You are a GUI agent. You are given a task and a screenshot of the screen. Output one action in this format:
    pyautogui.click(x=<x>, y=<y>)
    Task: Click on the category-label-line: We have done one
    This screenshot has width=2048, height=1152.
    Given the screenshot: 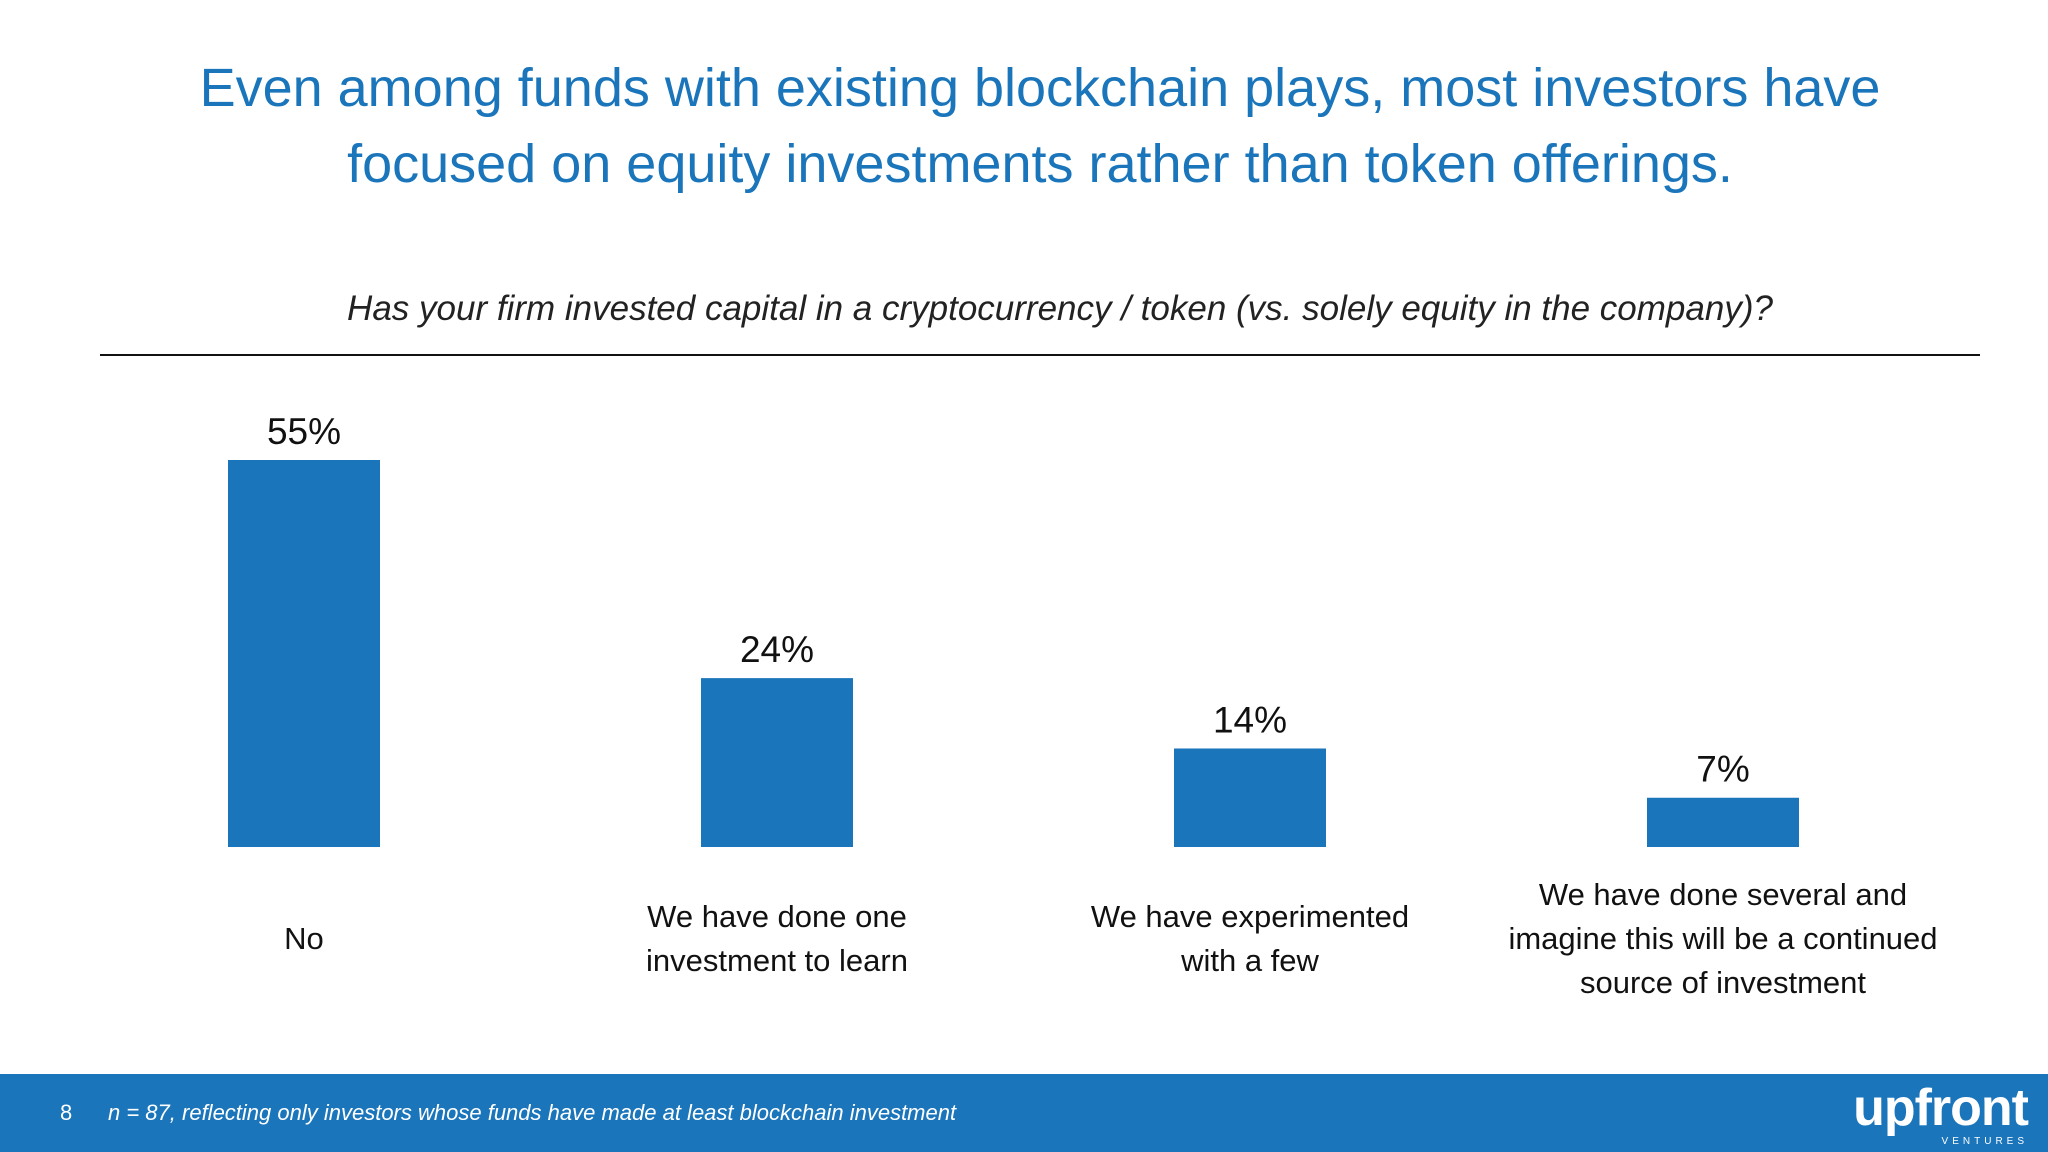 What is the action you would take?
    pyautogui.click(x=777, y=916)
    